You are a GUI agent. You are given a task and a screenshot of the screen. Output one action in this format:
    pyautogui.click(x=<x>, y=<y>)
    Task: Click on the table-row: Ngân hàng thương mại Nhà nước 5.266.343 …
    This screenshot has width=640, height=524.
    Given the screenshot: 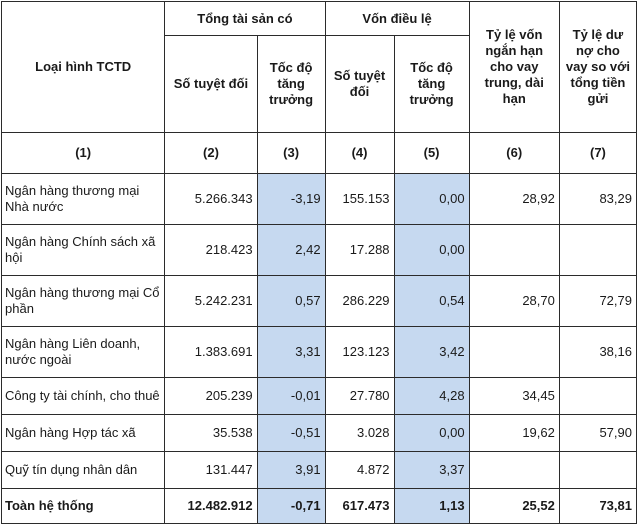 What is the action you would take?
    pyautogui.click(x=319, y=199)
    